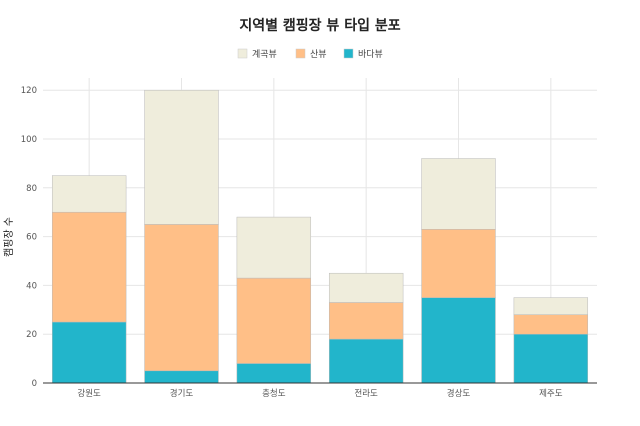 This screenshot has width=640, height=426. What do you see at coordinates (31, 238) in the screenshot?
I see `y-tick-label: 60` at bounding box center [31, 238].